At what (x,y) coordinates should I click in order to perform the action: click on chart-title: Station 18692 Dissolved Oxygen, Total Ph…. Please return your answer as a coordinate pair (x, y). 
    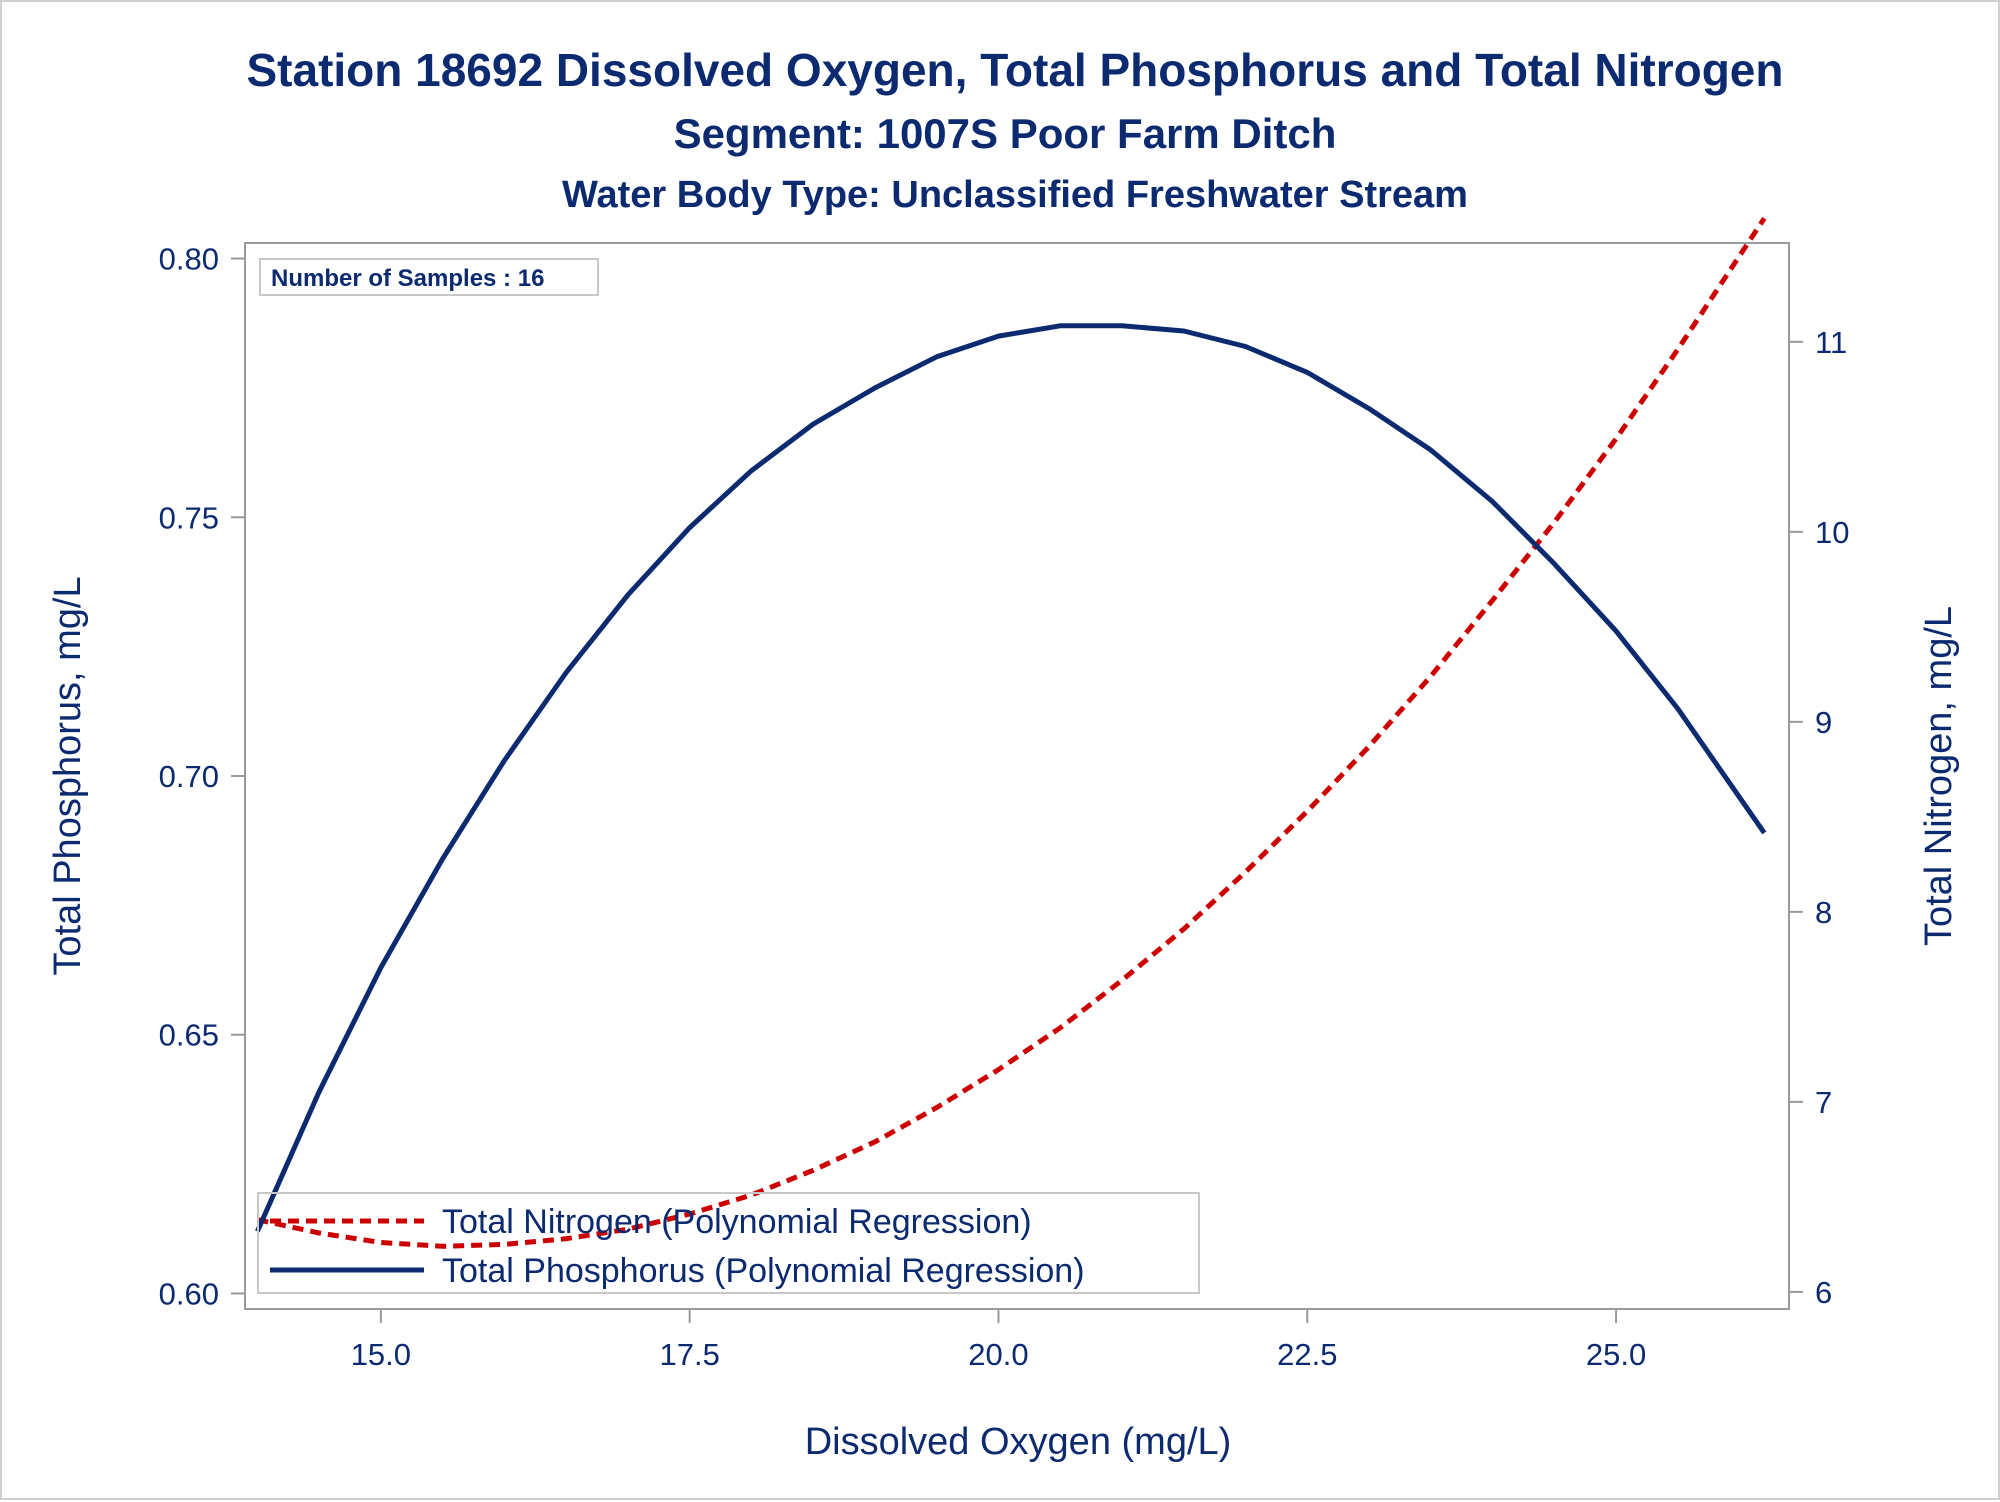
    Looking at the image, I should click on (1014, 70).